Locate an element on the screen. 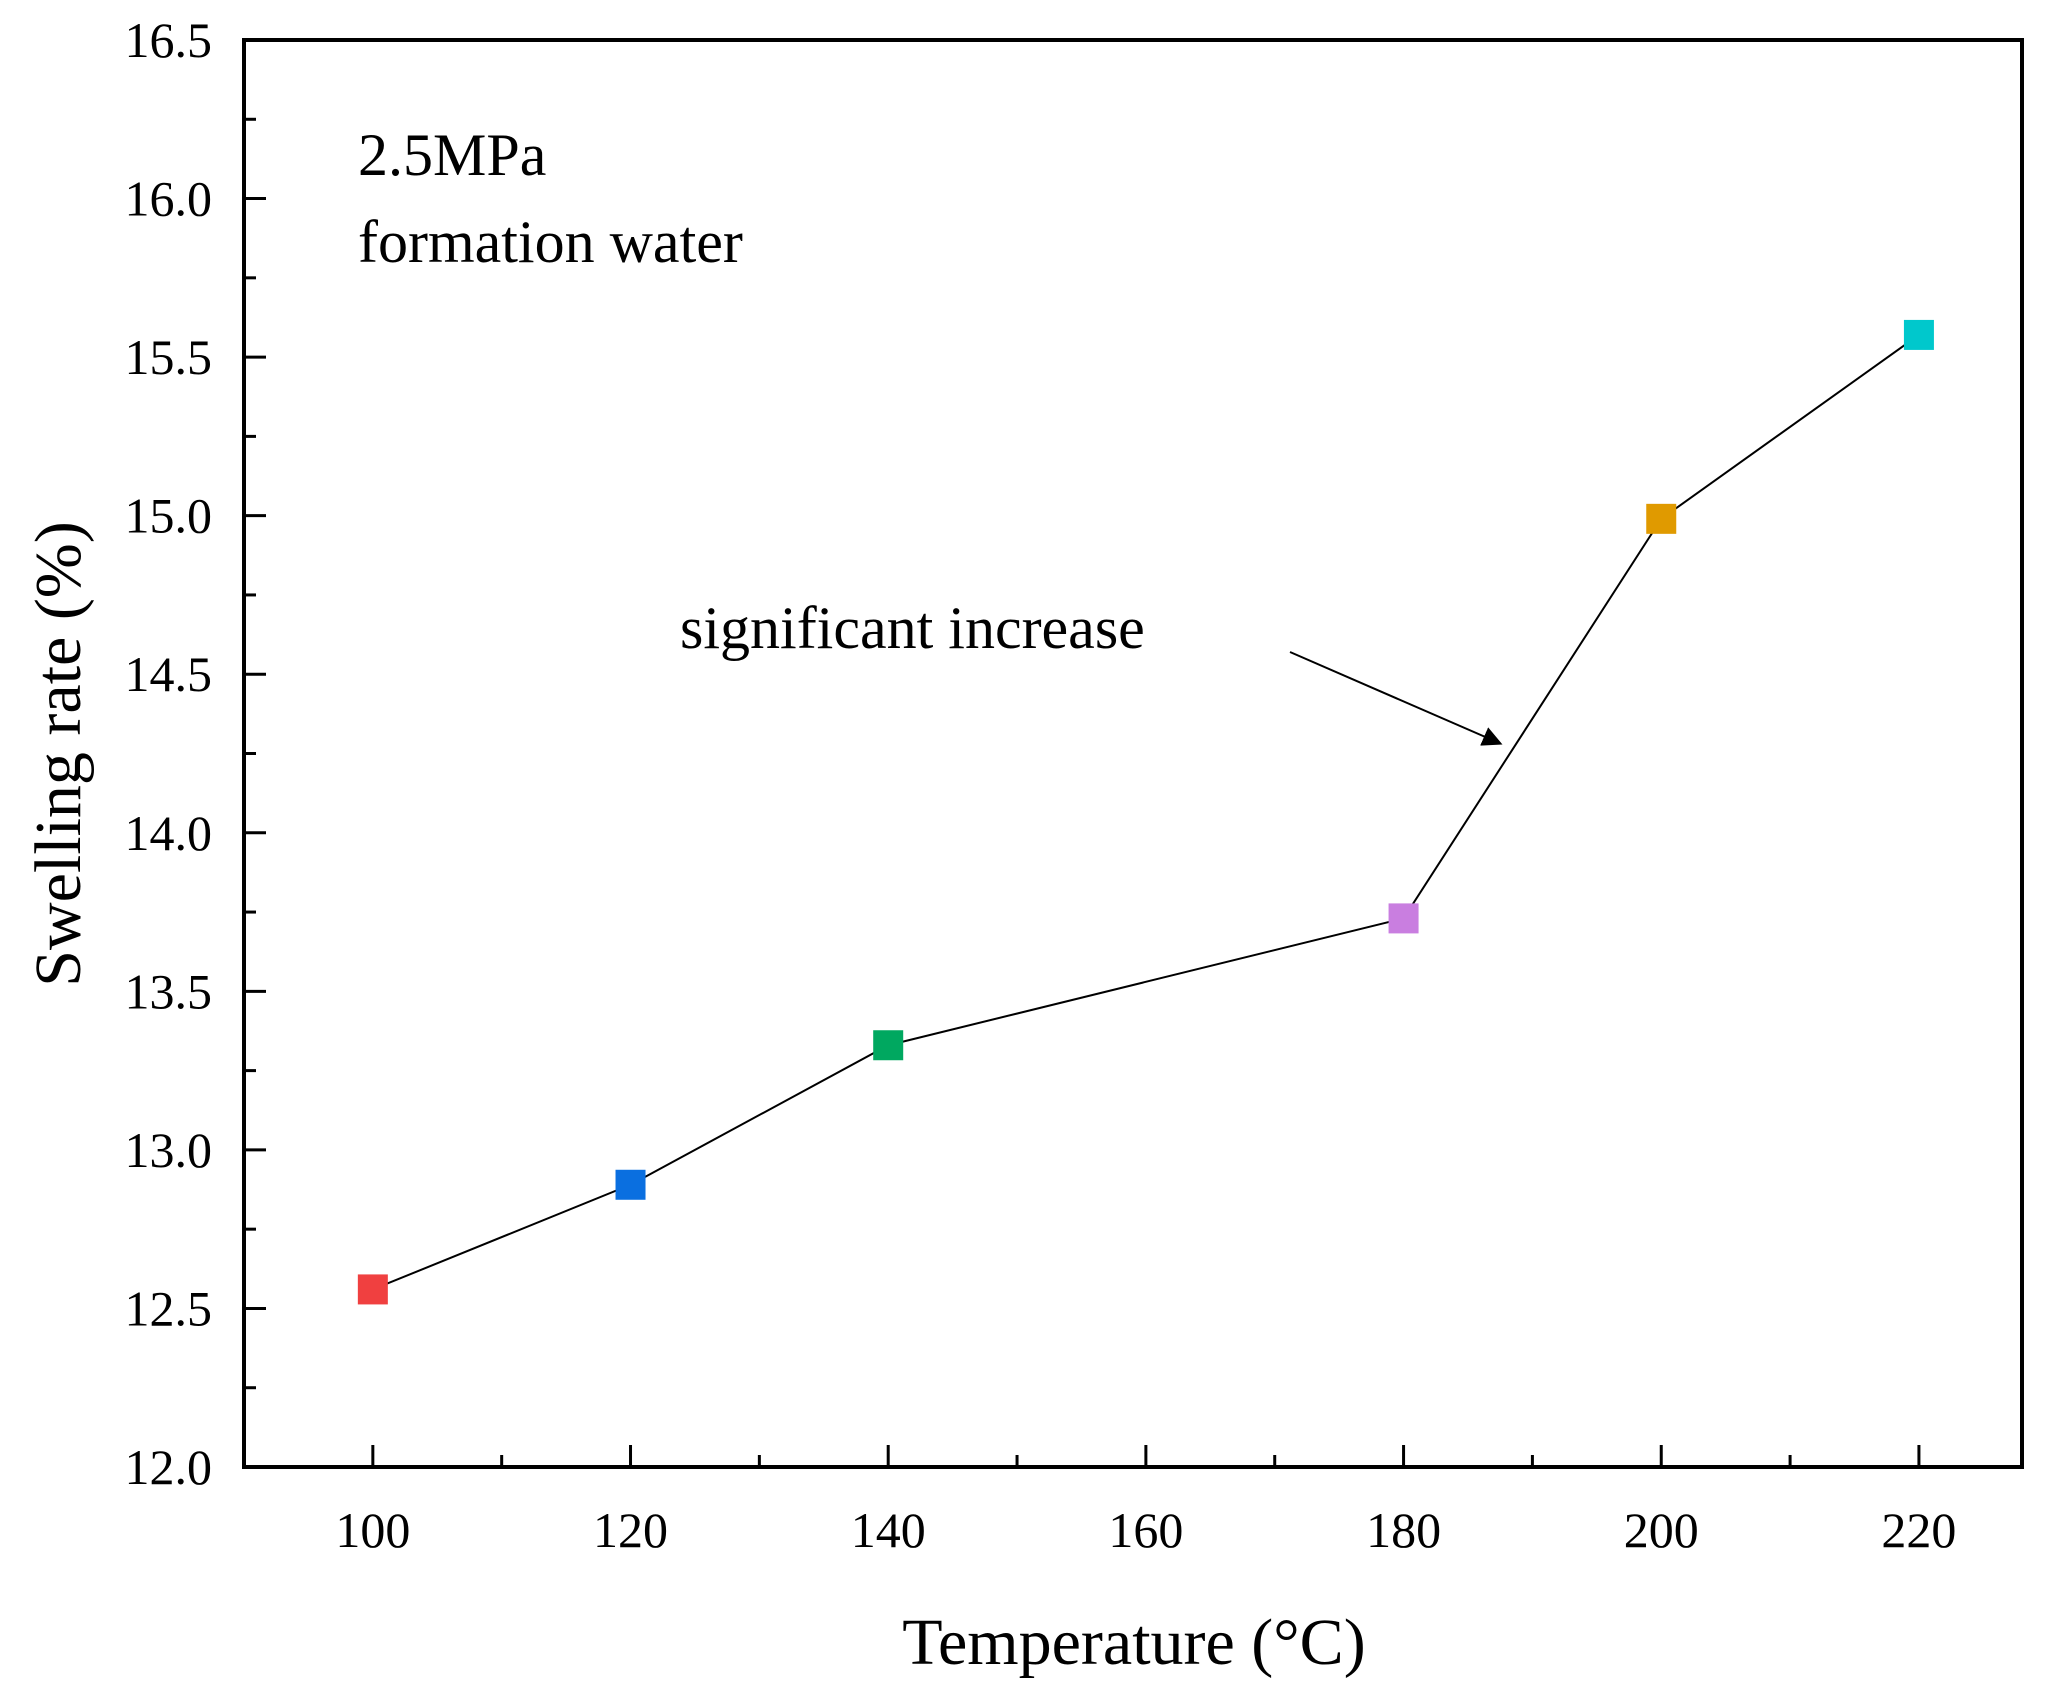 This screenshot has width=2048, height=1700. x-tick-label: 120 is located at coordinates (630, 1530).